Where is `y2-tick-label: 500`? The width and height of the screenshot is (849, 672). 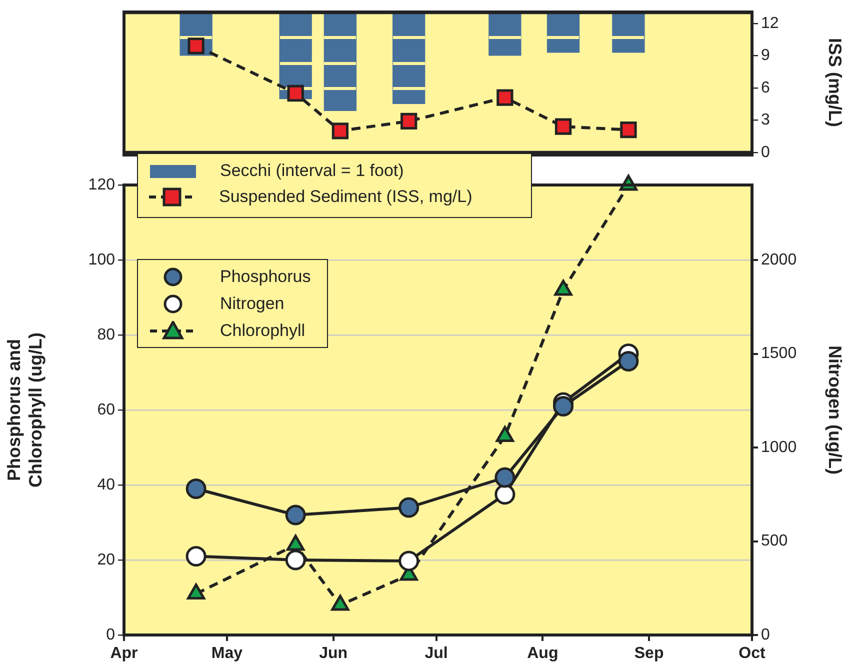
y2-tick-label: 500 is located at coordinates (774, 541).